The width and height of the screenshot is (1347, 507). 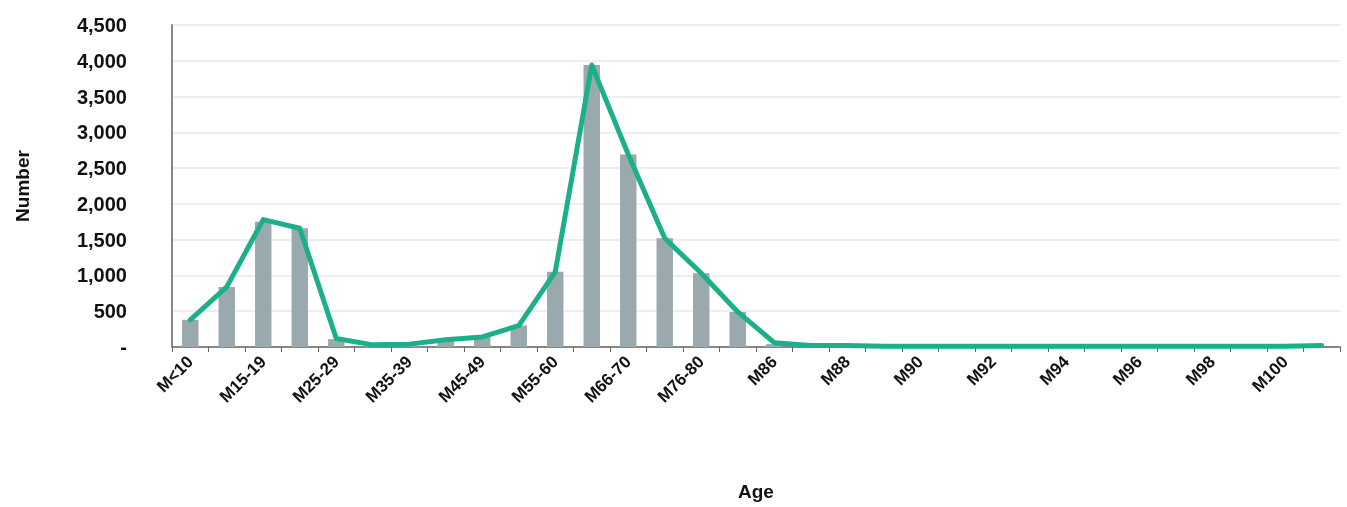 I want to click on y-tick-label: 1,000, so click(x=101, y=275).